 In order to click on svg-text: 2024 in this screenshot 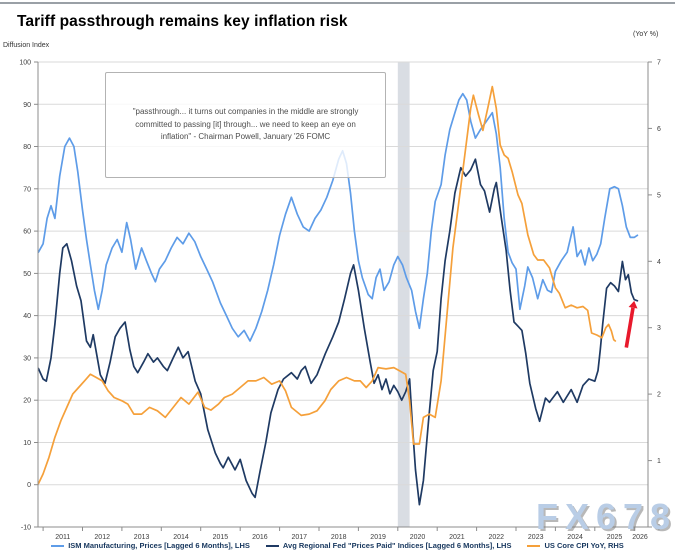, I will do `click(575, 537)`.